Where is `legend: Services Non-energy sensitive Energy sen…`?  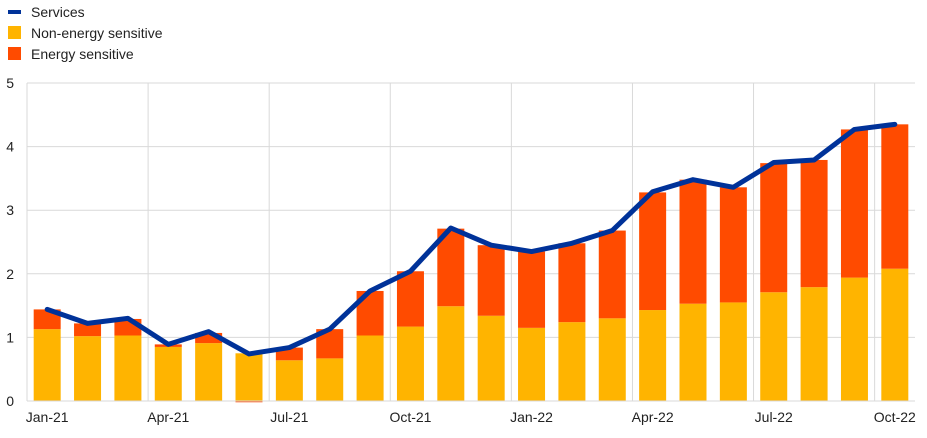
legend: Services Non-energy sensitive Energy sen… is located at coordinates (85, 32).